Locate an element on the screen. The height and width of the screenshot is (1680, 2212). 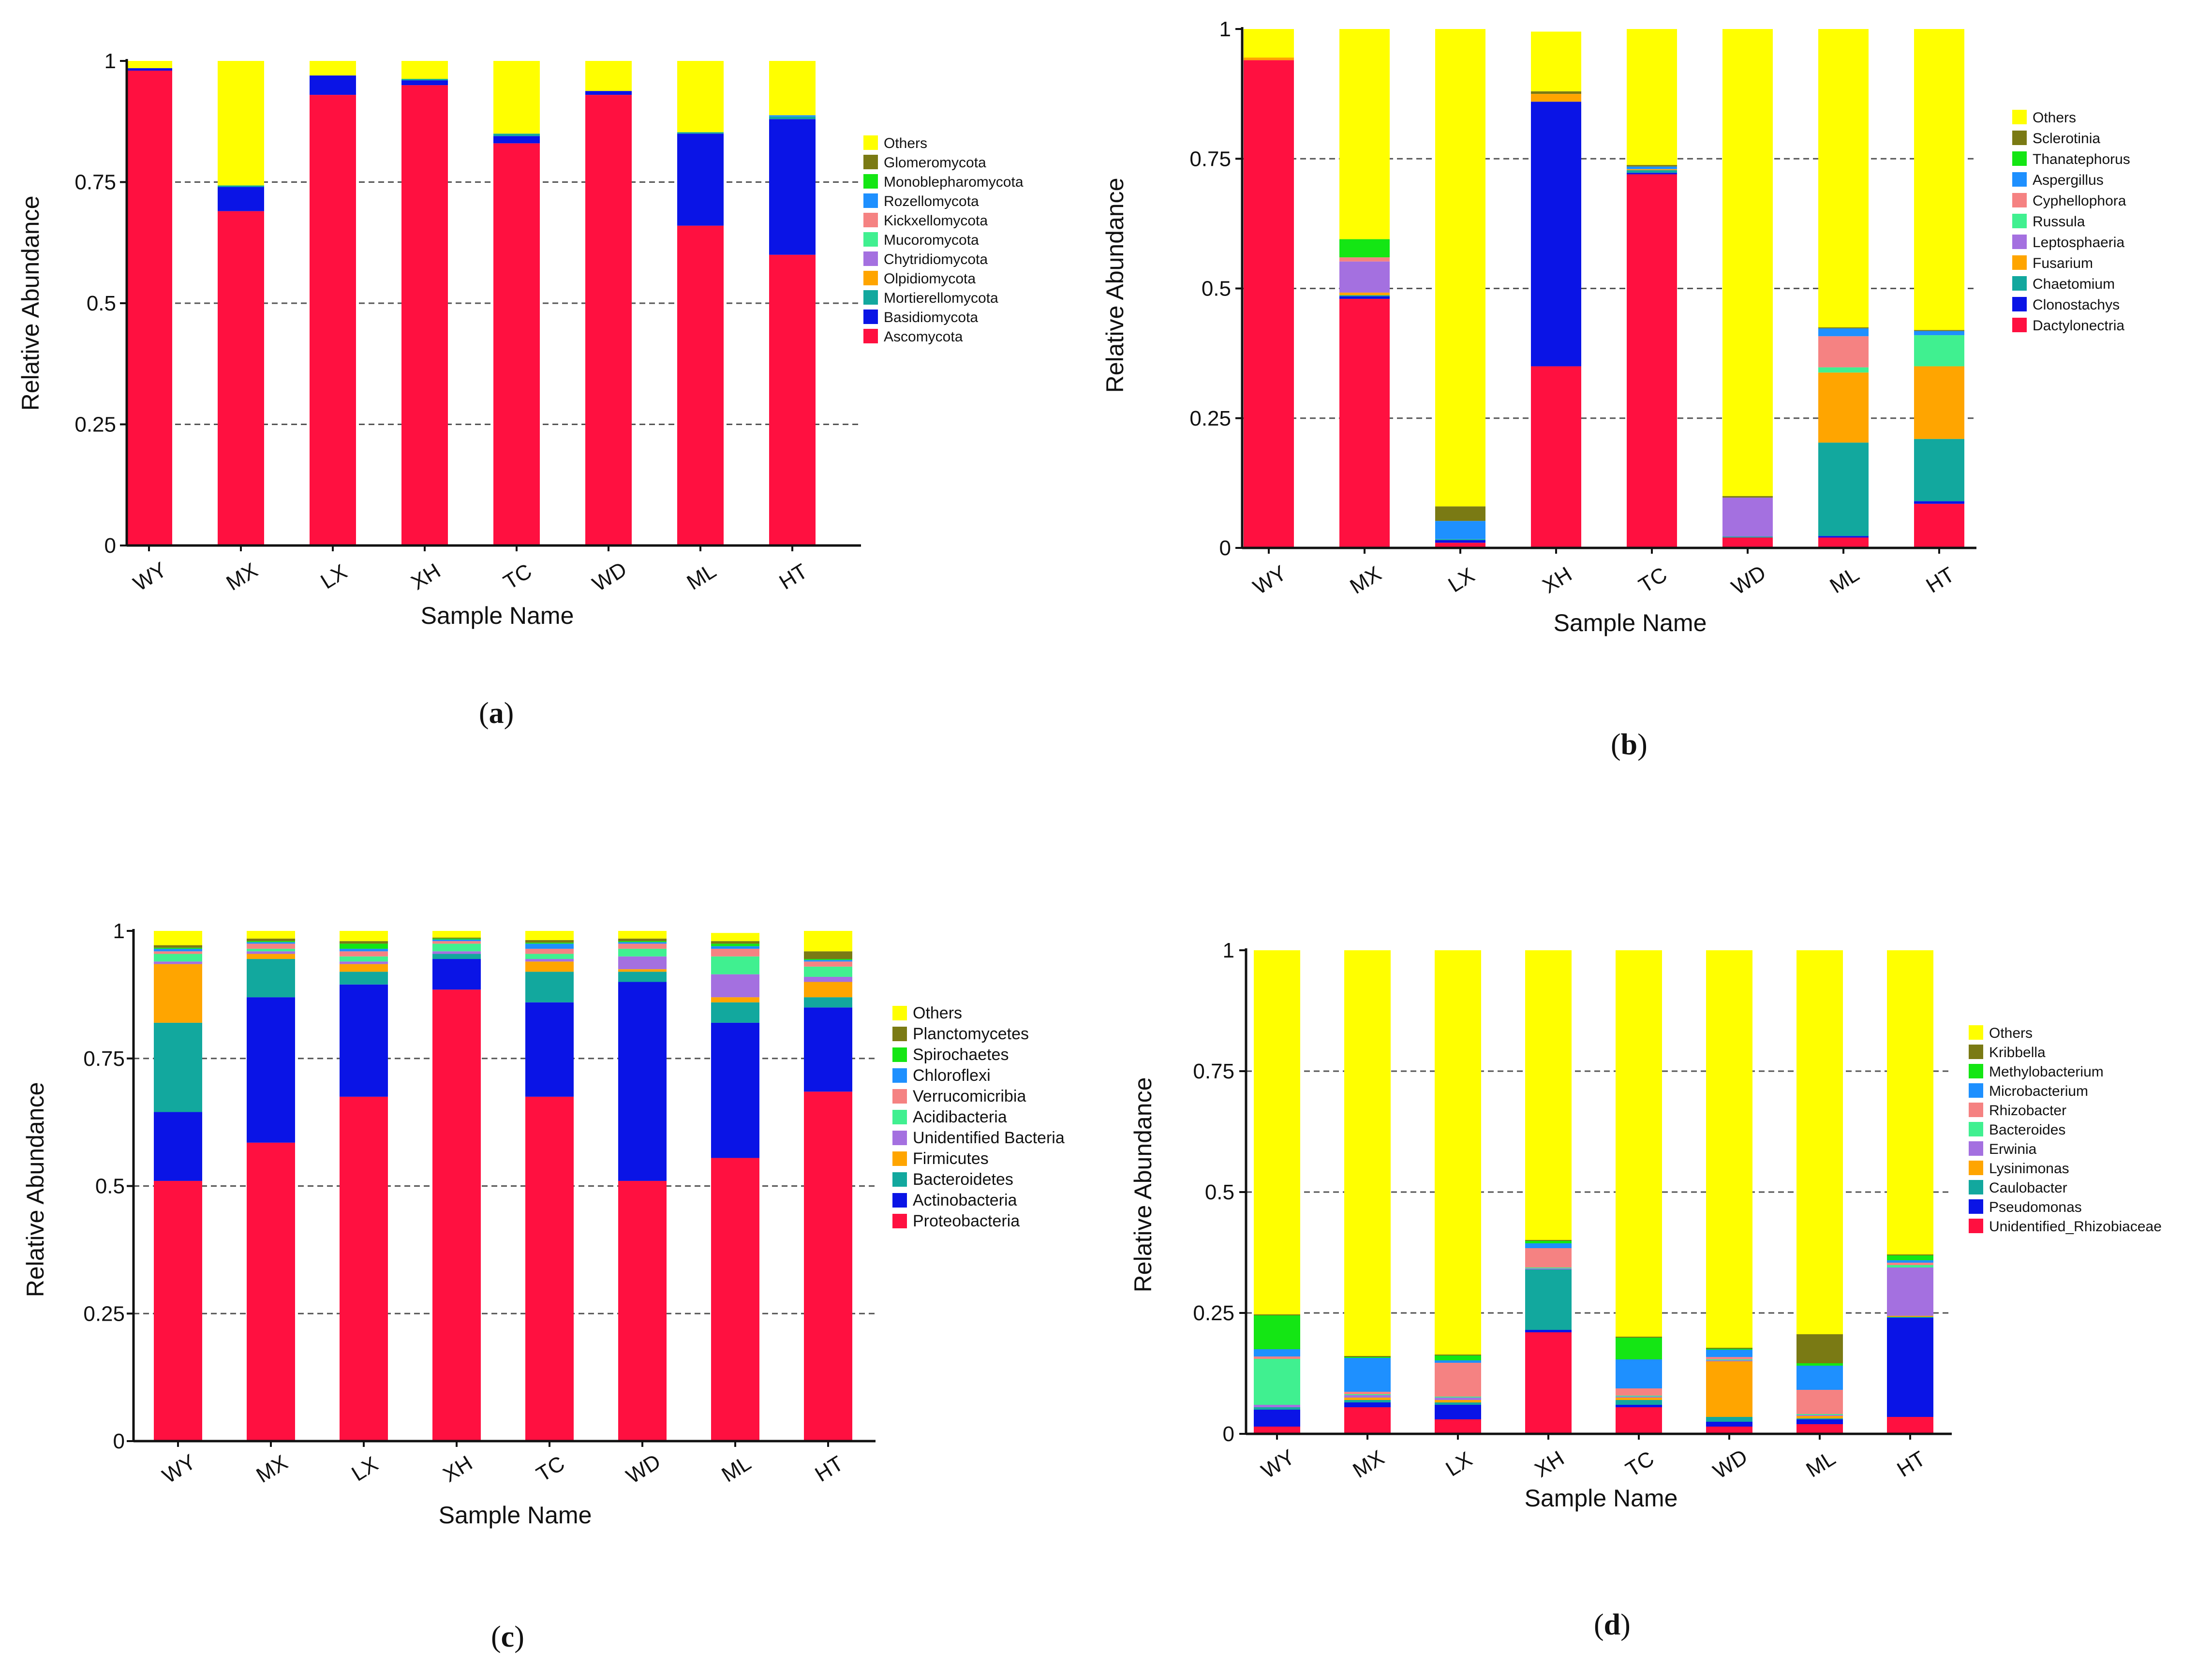
legend-label-mortierellomycota: Mortierellomycota is located at coordinates (941, 298).